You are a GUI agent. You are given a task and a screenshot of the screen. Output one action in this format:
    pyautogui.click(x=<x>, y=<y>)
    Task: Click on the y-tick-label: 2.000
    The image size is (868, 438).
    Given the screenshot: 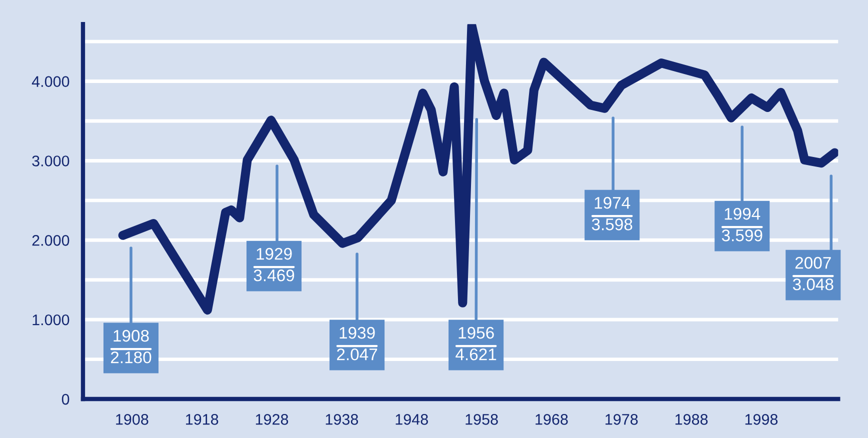 What is the action you would take?
    pyautogui.click(x=51, y=240)
    